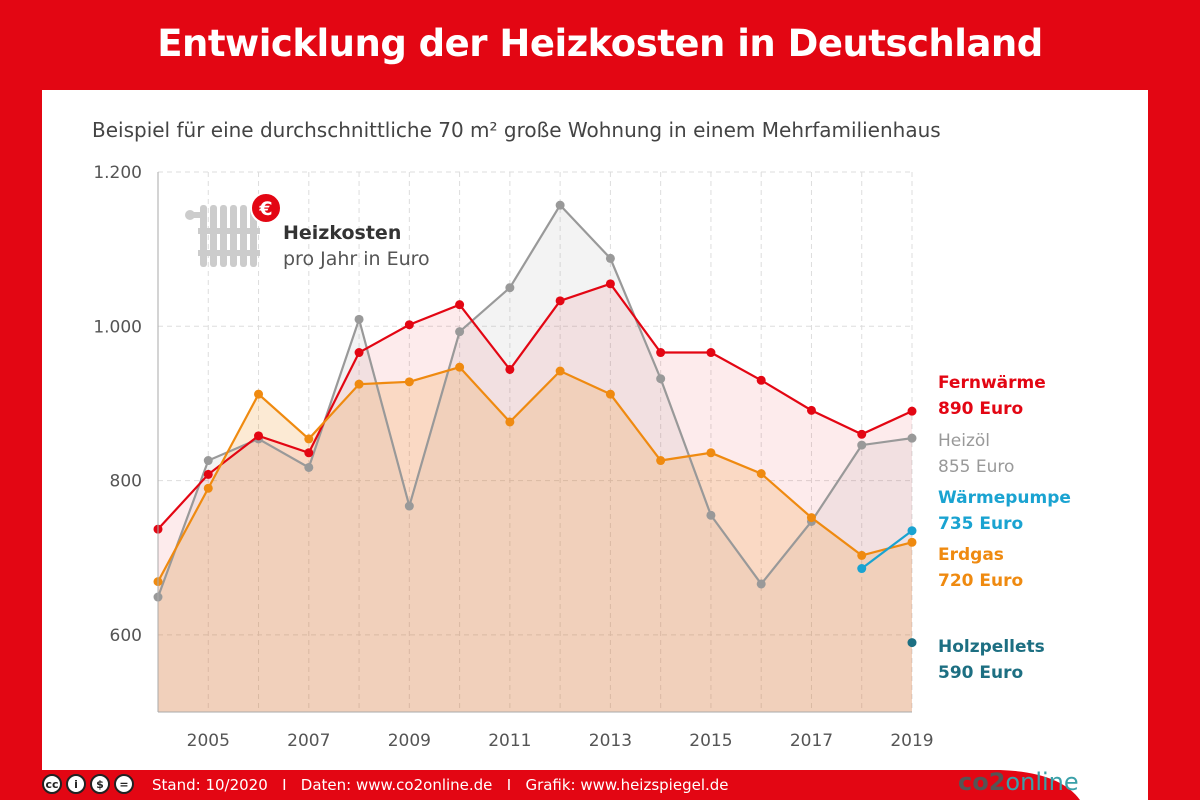 The image size is (1200, 800). I want to click on x-tick-label: 2017, so click(811, 741).